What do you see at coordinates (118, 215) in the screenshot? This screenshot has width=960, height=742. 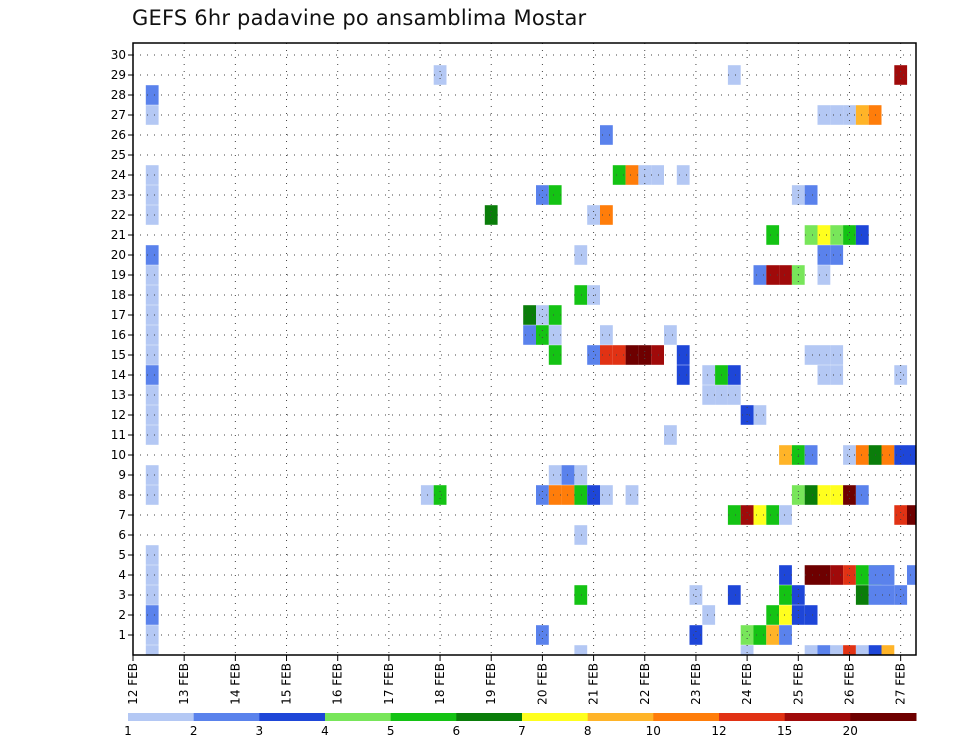 I see `y-tick-label: 22` at bounding box center [118, 215].